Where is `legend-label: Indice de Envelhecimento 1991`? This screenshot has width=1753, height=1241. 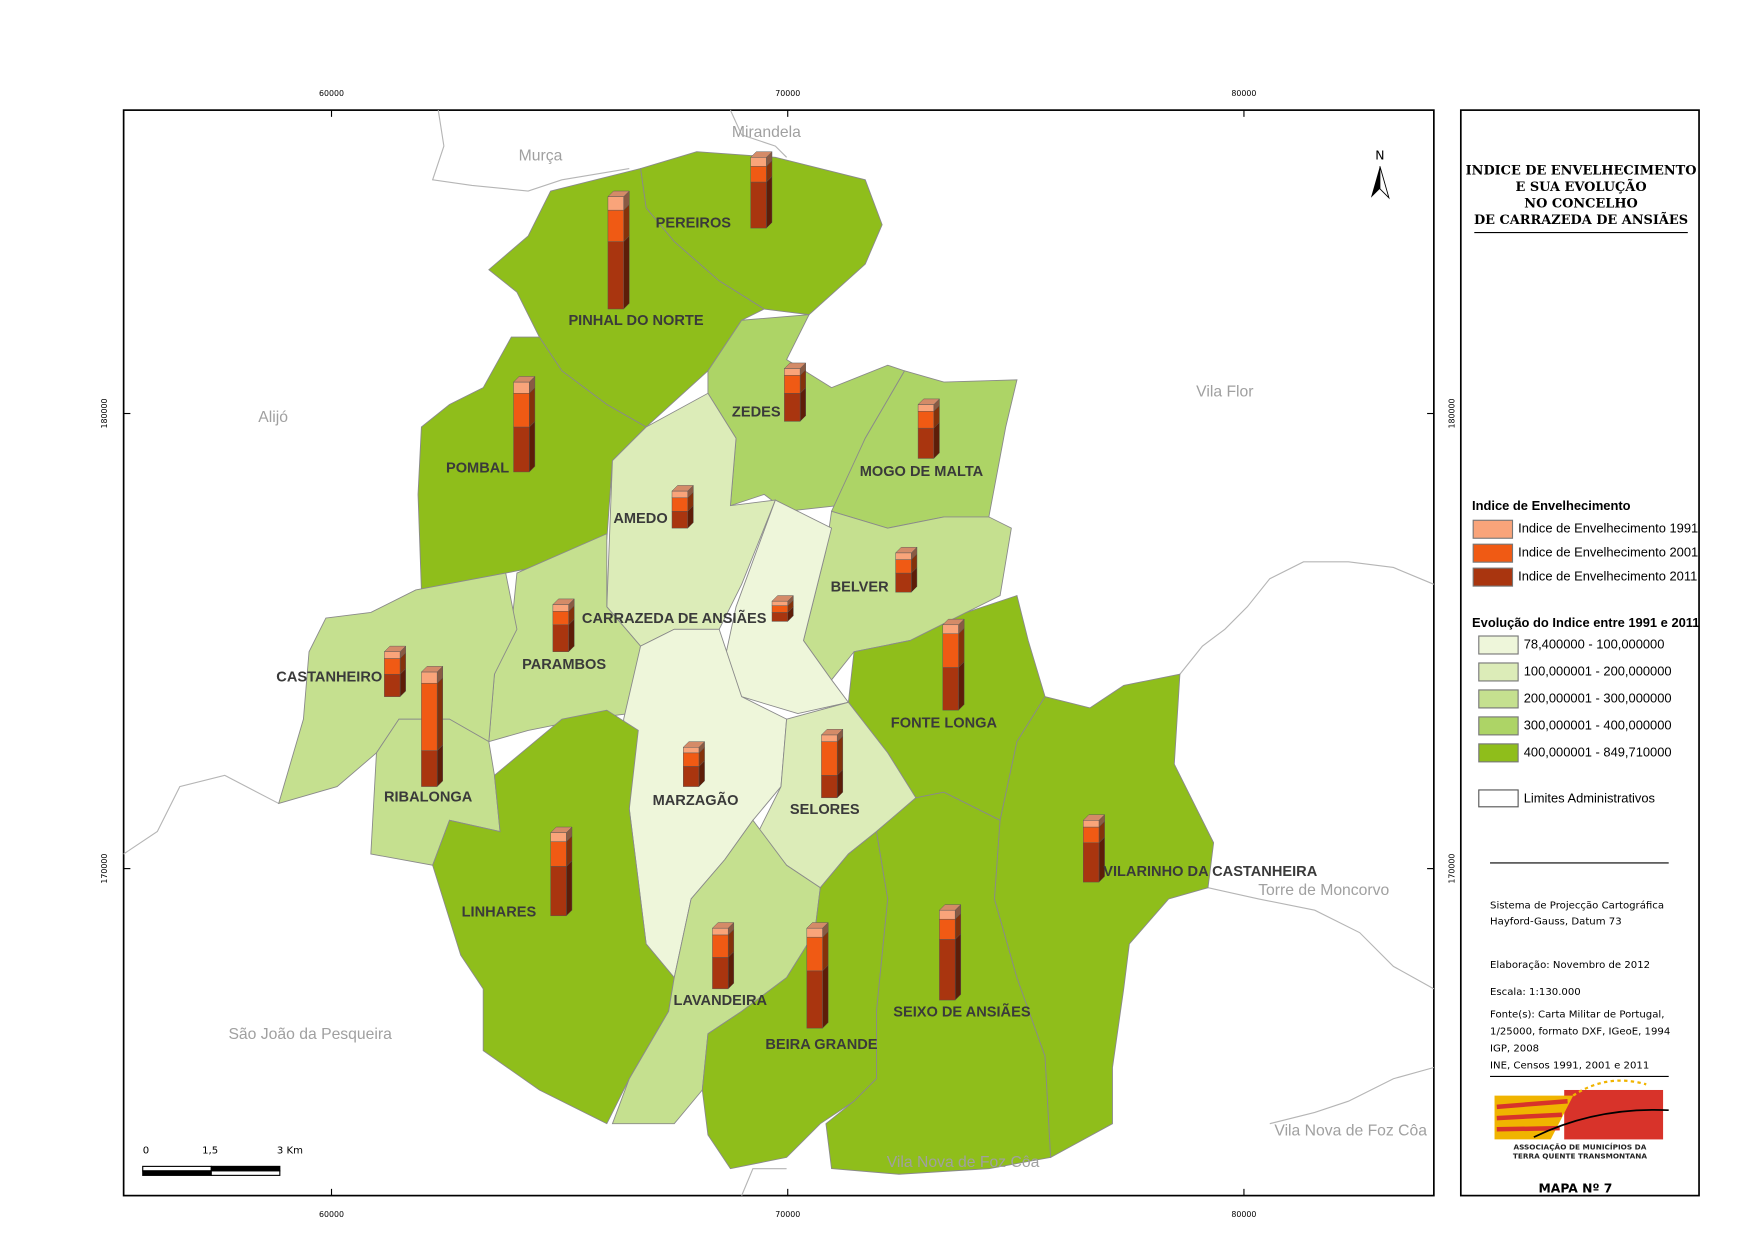 legend-label: Indice de Envelhecimento 1991 is located at coordinates (1608, 528).